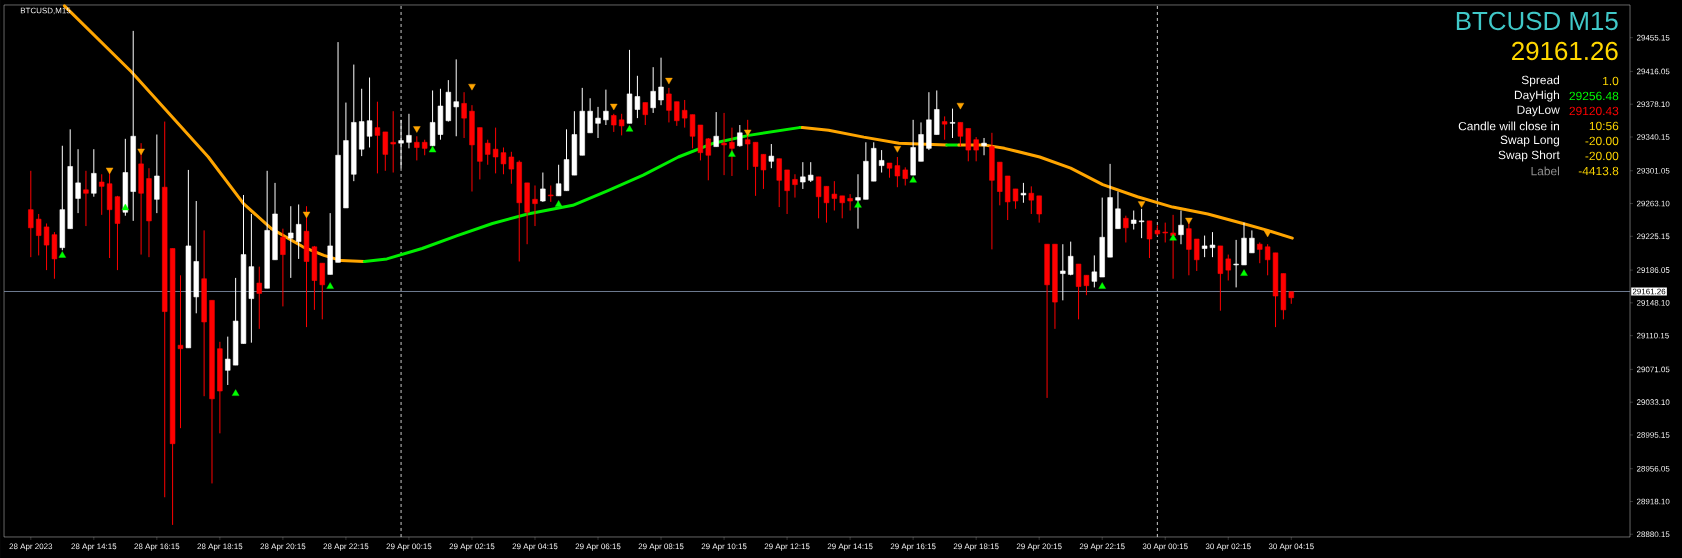  What do you see at coordinates (1565, 51) in the screenshot?
I see `annotation: 29161.26` at bounding box center [1565, 51].